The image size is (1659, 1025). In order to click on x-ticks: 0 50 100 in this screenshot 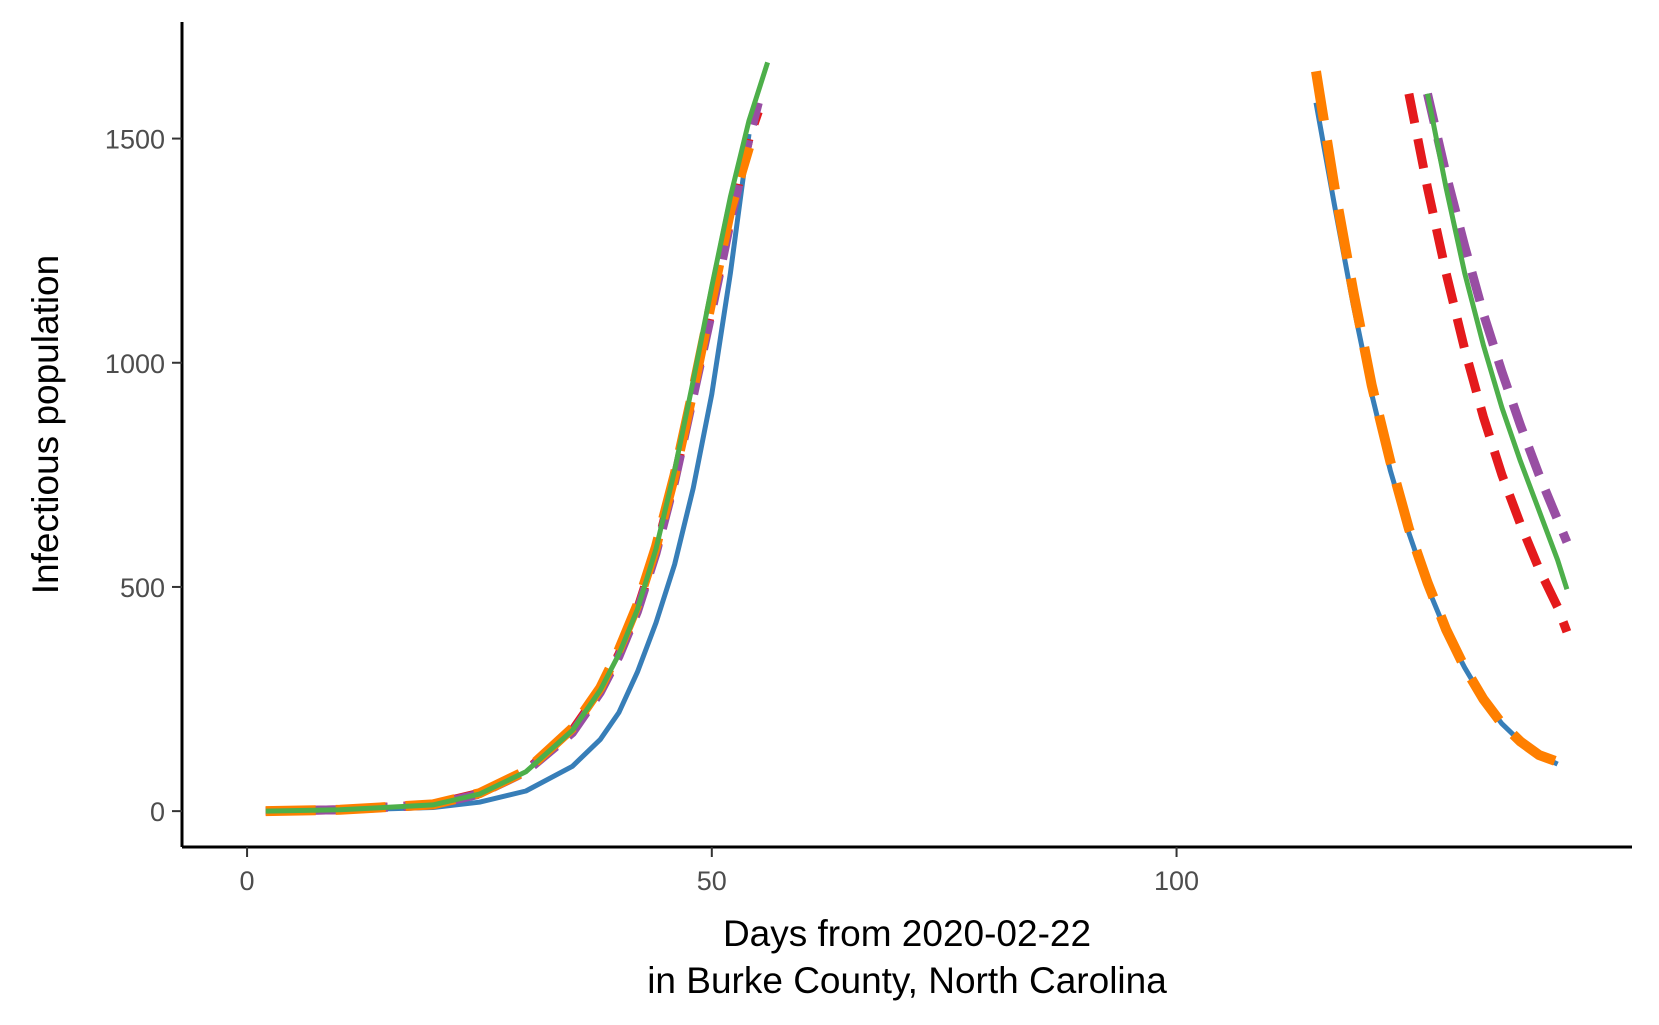, I will do `click(719, 871)`.